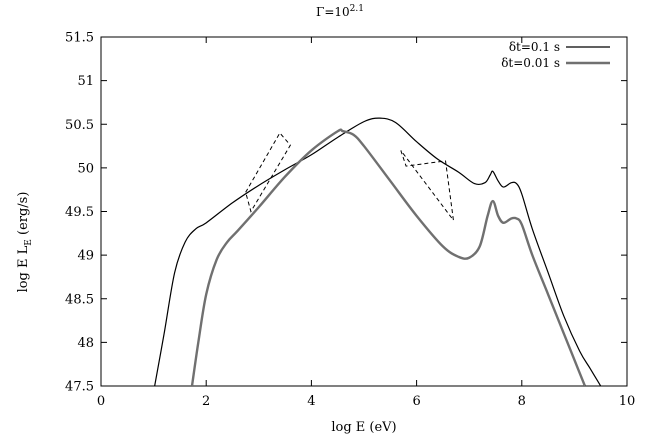  Describe the element at coordinates (79, 299) in the screenshot. I see `y-tick-label: 48.5` at that location.